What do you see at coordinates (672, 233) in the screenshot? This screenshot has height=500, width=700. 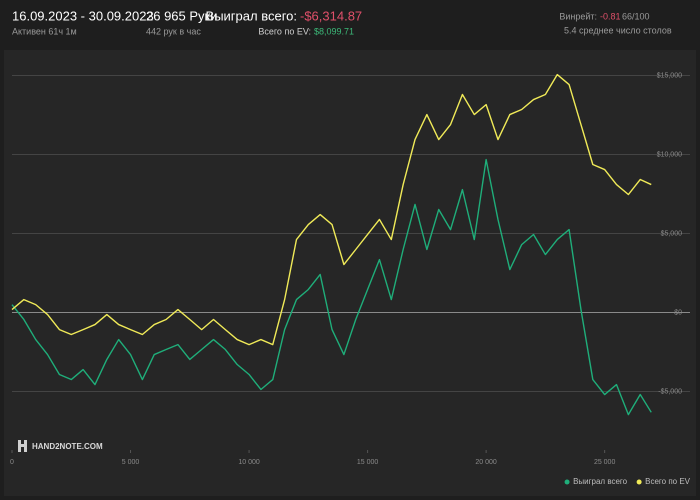 I see `y-tick-label: $5,000` at bounding box center [672, 233].